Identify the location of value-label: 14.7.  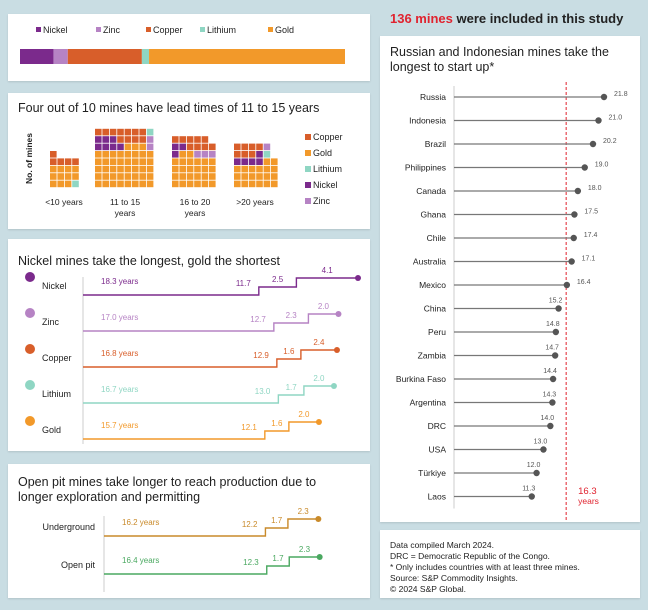
(552, 348).